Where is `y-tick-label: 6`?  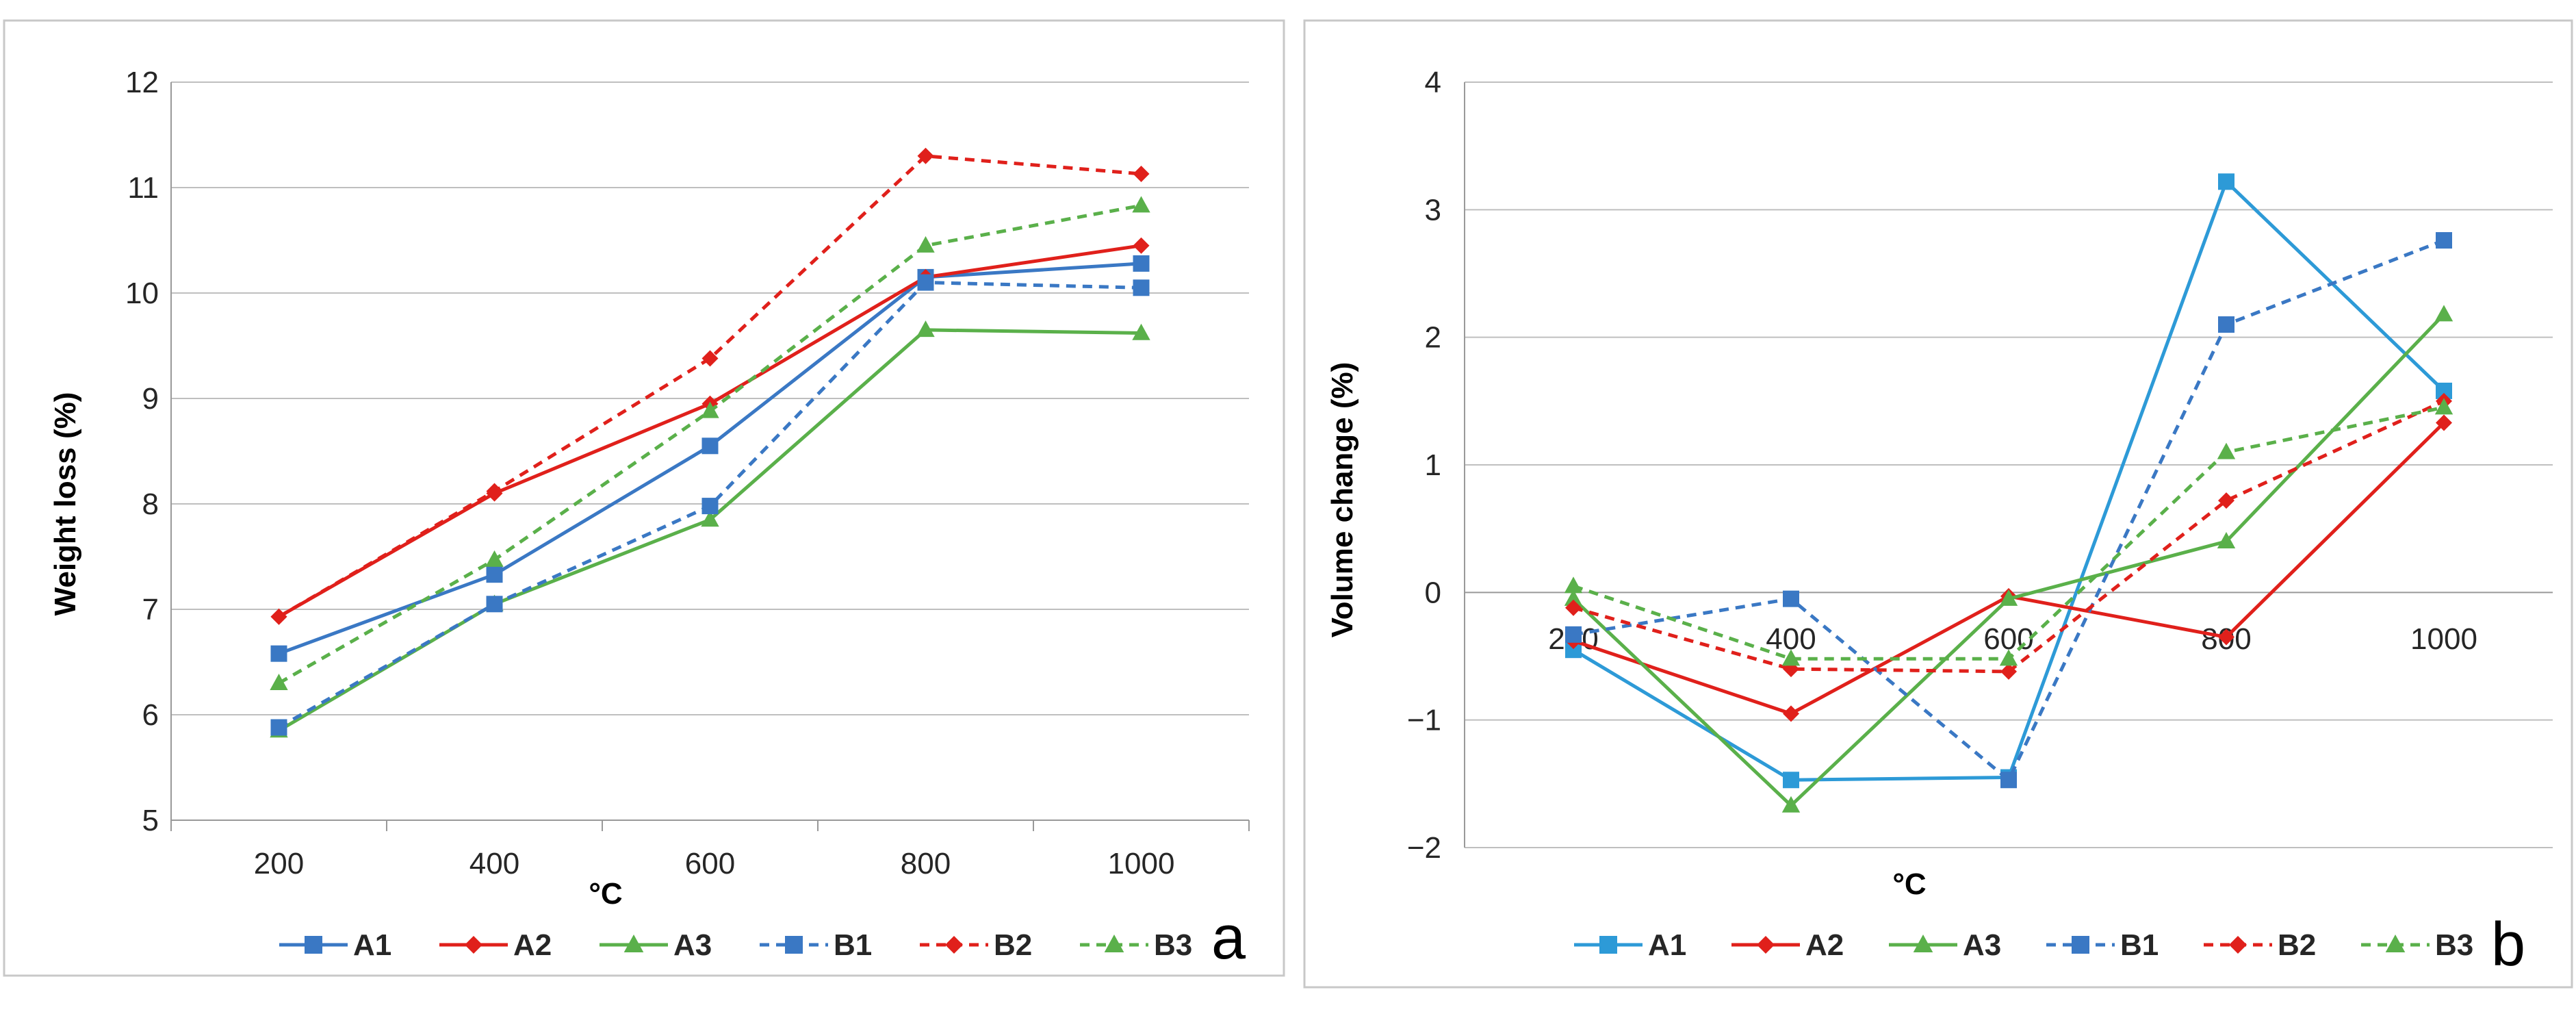 y-tick-label: 6 is located at coordinates (150, 715).